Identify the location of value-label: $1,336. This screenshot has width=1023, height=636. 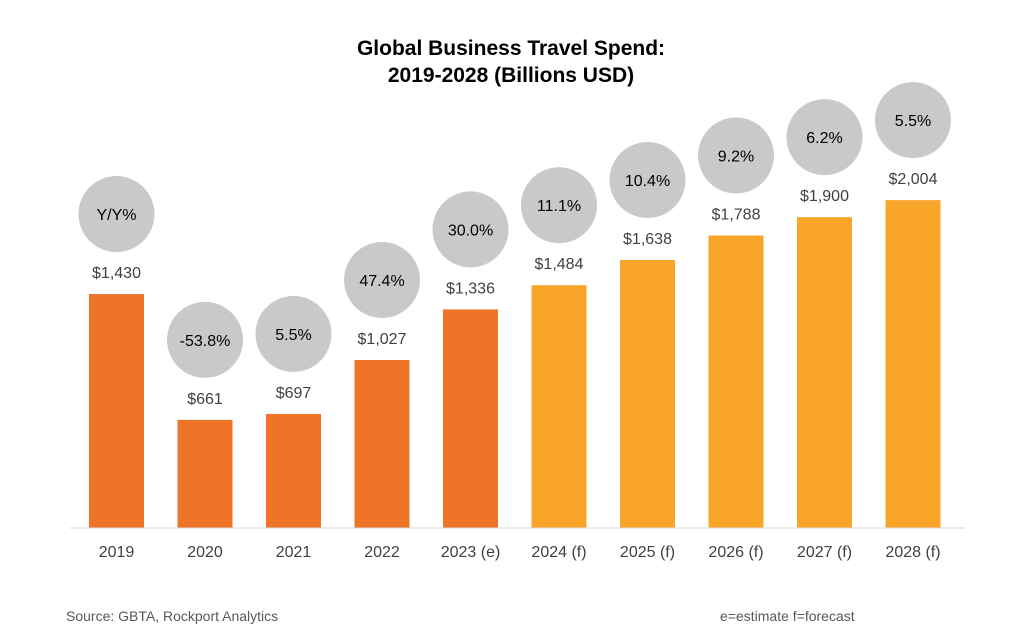
(470, 288).